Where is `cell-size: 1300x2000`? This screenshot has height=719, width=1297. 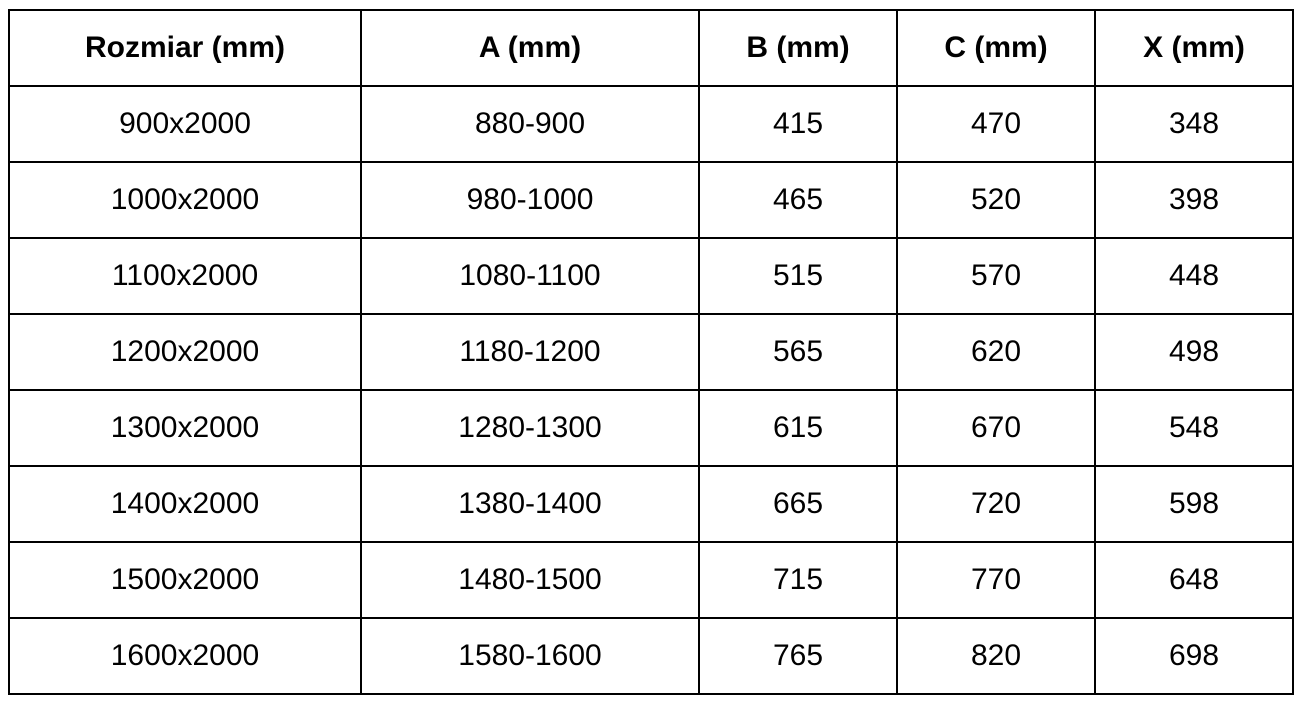
cell-size: 1300x2000 is located at coordinates (185, 428).